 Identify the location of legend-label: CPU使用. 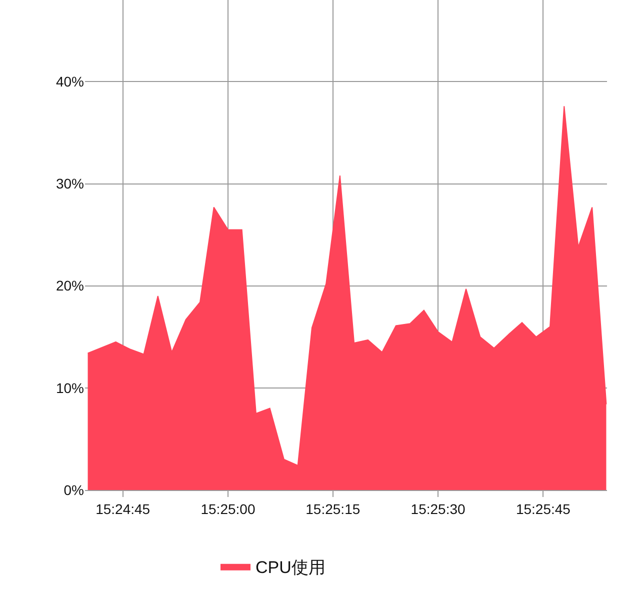
(291, 567).